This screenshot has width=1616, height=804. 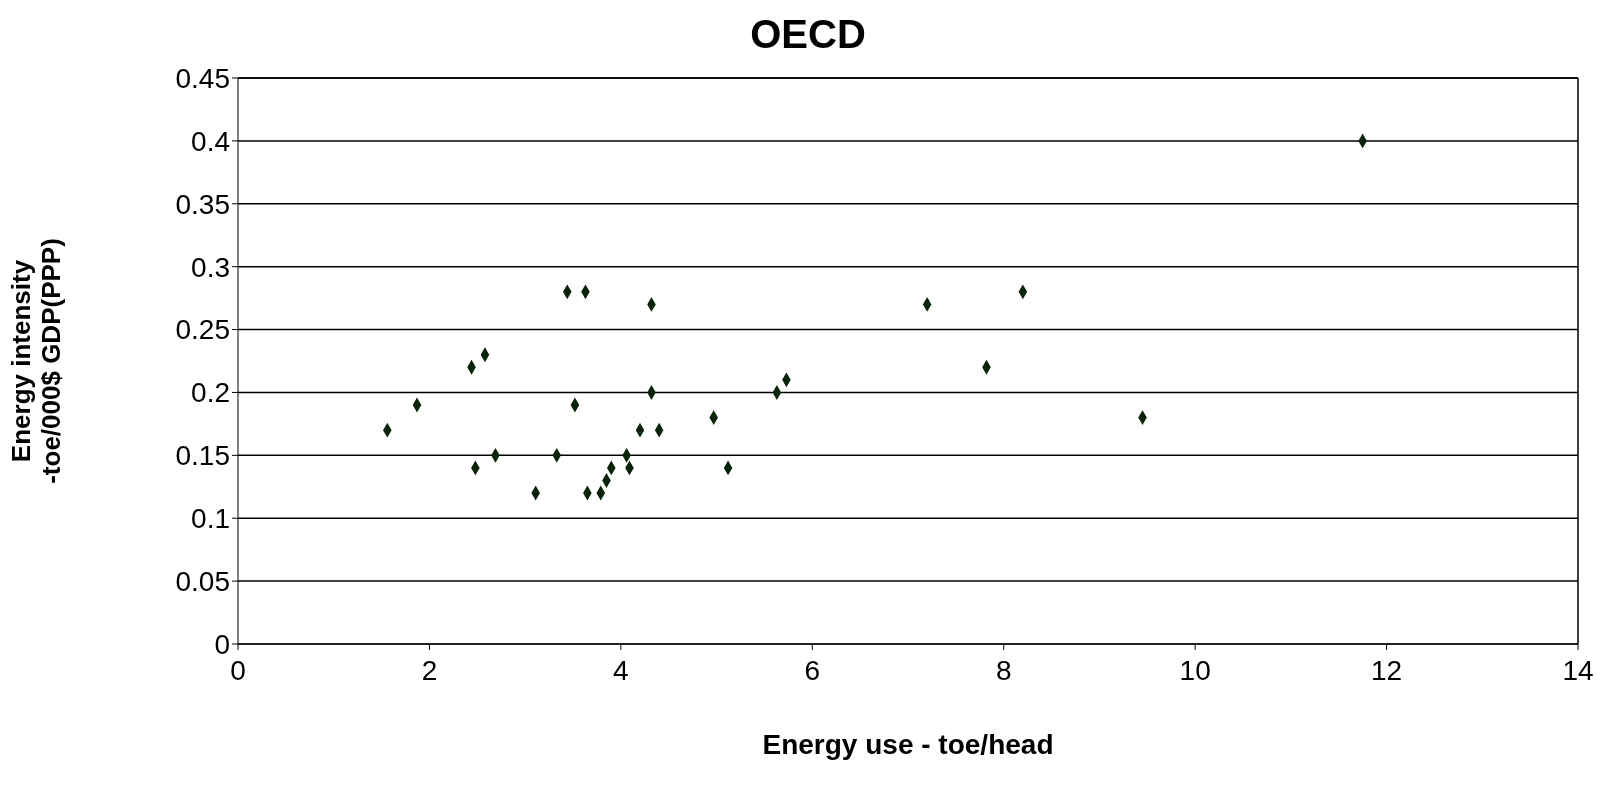 What do you see at coordinates (36, 361) in the screenshot?
I see `y-axis-title: Energy intensity -toe/000$ GDP(PPP)` at bounding box center [36, 361].